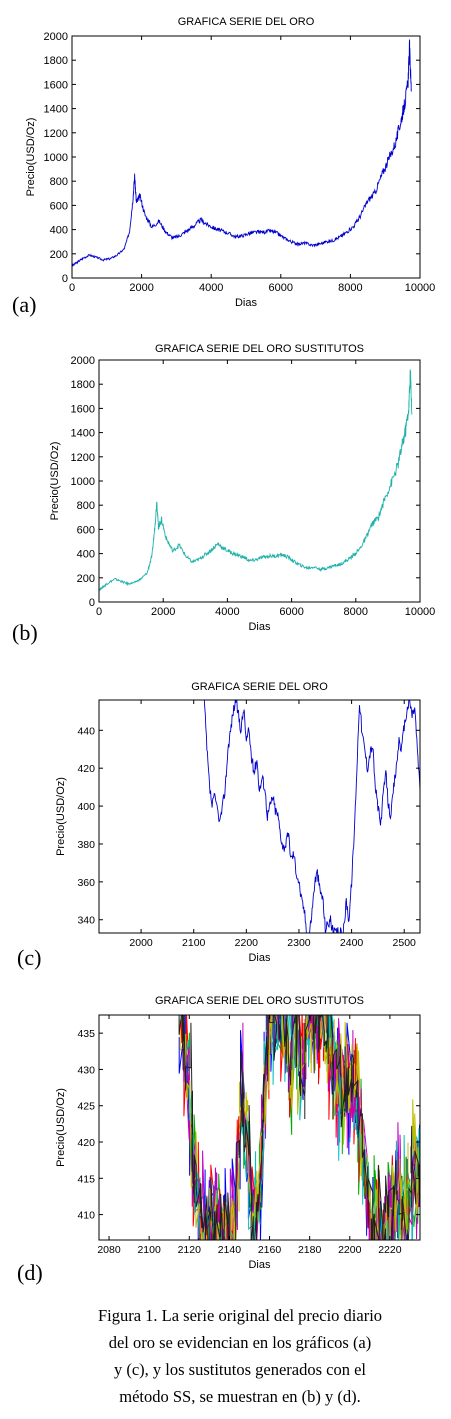 The width and height of the screenshot is (451, 1419). Describe the element at coordinates (86, 1179) in the screenshot. I see `y-tick-label: 415` at that location.